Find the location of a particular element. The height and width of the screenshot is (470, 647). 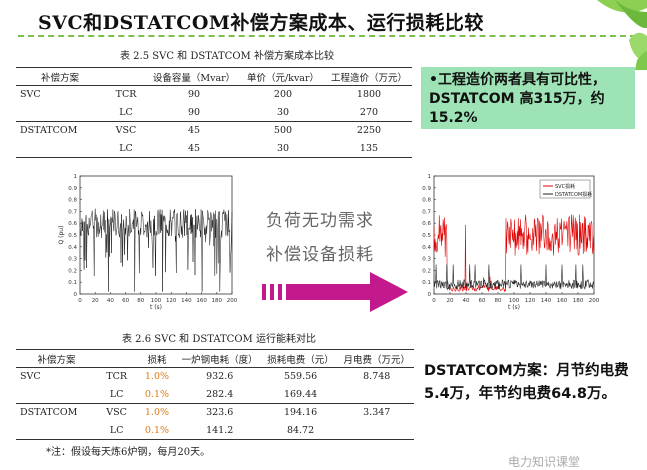

header-cell: 单价（元/kvar） is located at coordinates (283, 78).